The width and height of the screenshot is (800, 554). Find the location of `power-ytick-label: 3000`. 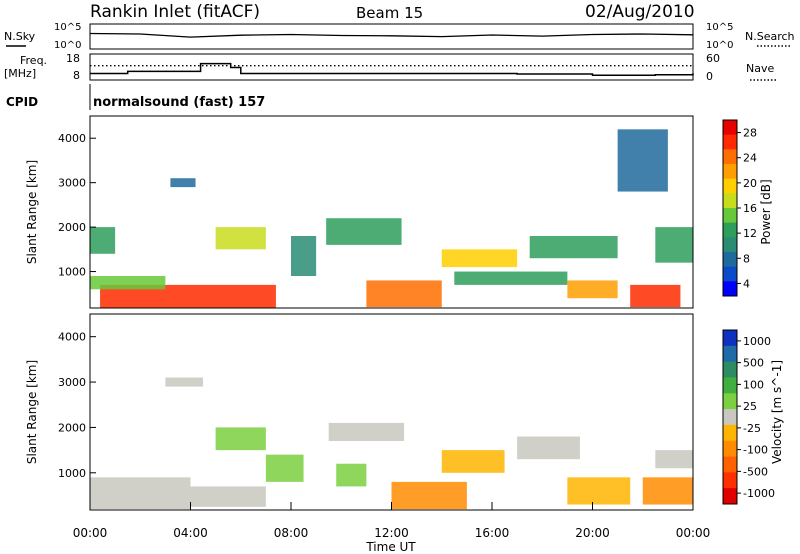

power-ytick-label: 3000 is located at coordinates (72, 183).